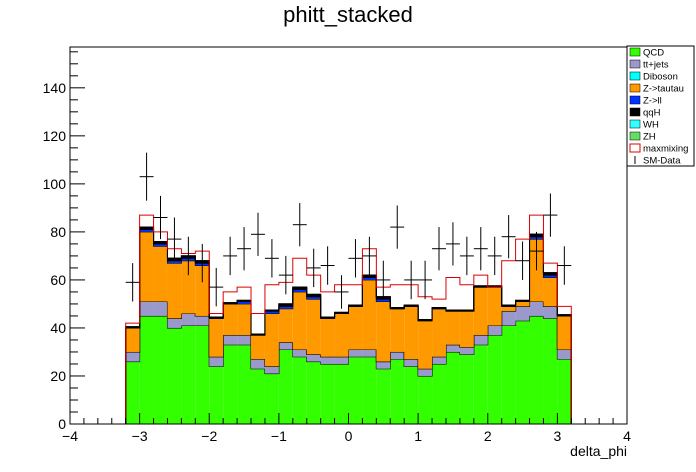 The height and width of the screenshot is (472, 696). I want to click on y-tick-label: 0, so click(62, 424).